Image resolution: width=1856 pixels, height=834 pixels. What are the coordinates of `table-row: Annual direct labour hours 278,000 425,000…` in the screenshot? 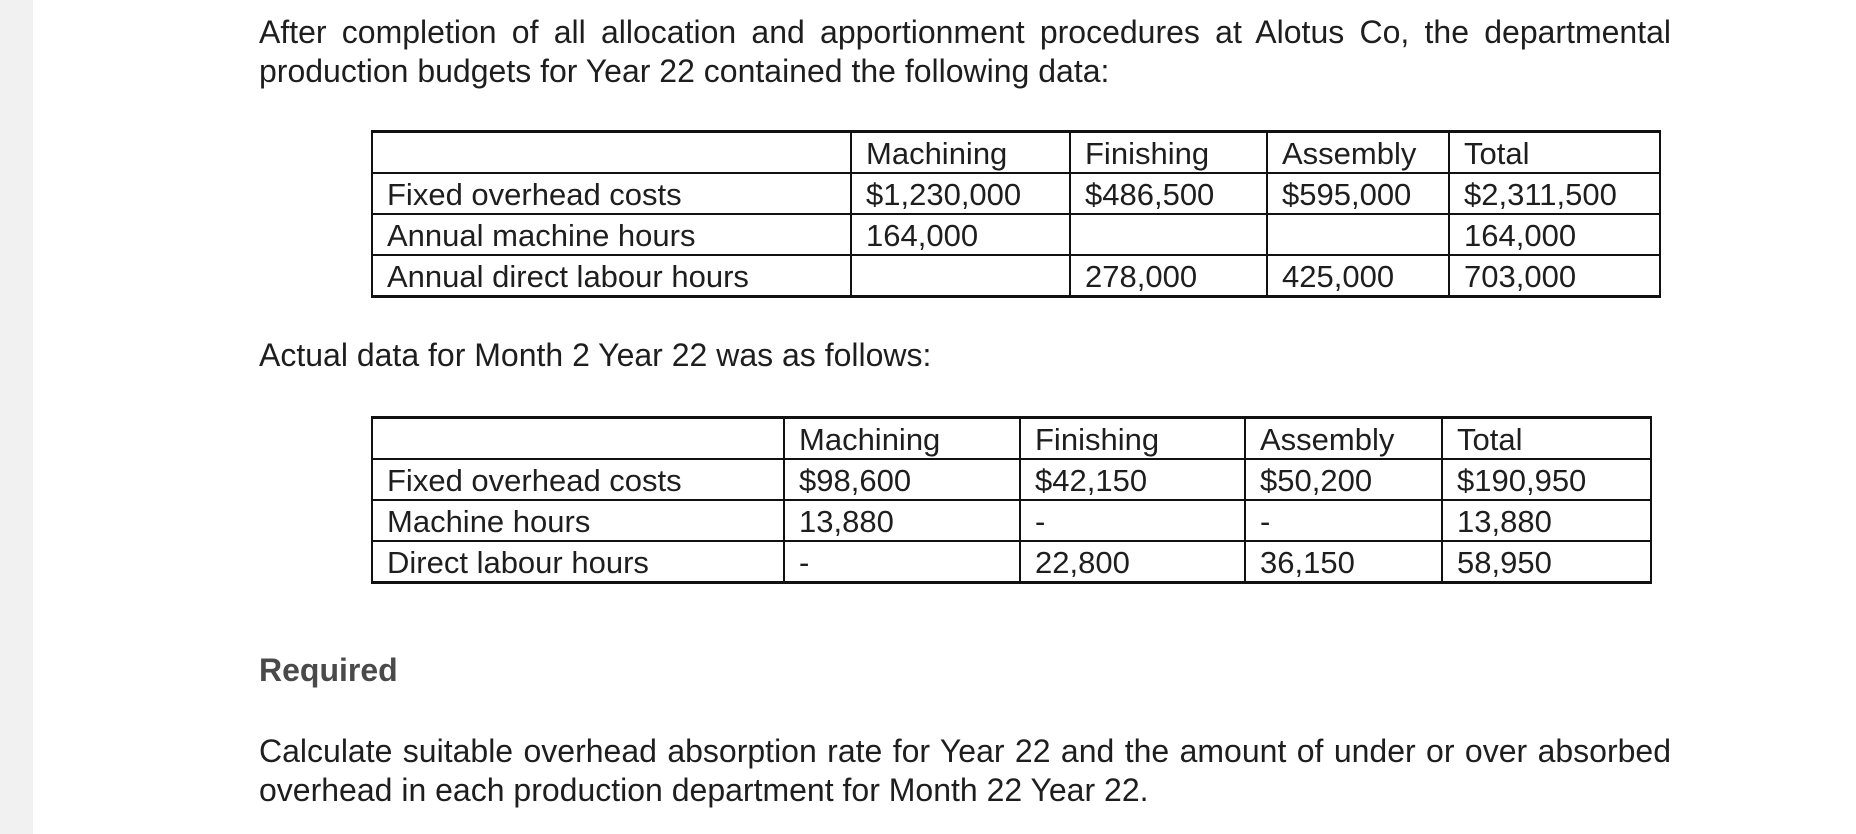 It's located at (1016, 276).